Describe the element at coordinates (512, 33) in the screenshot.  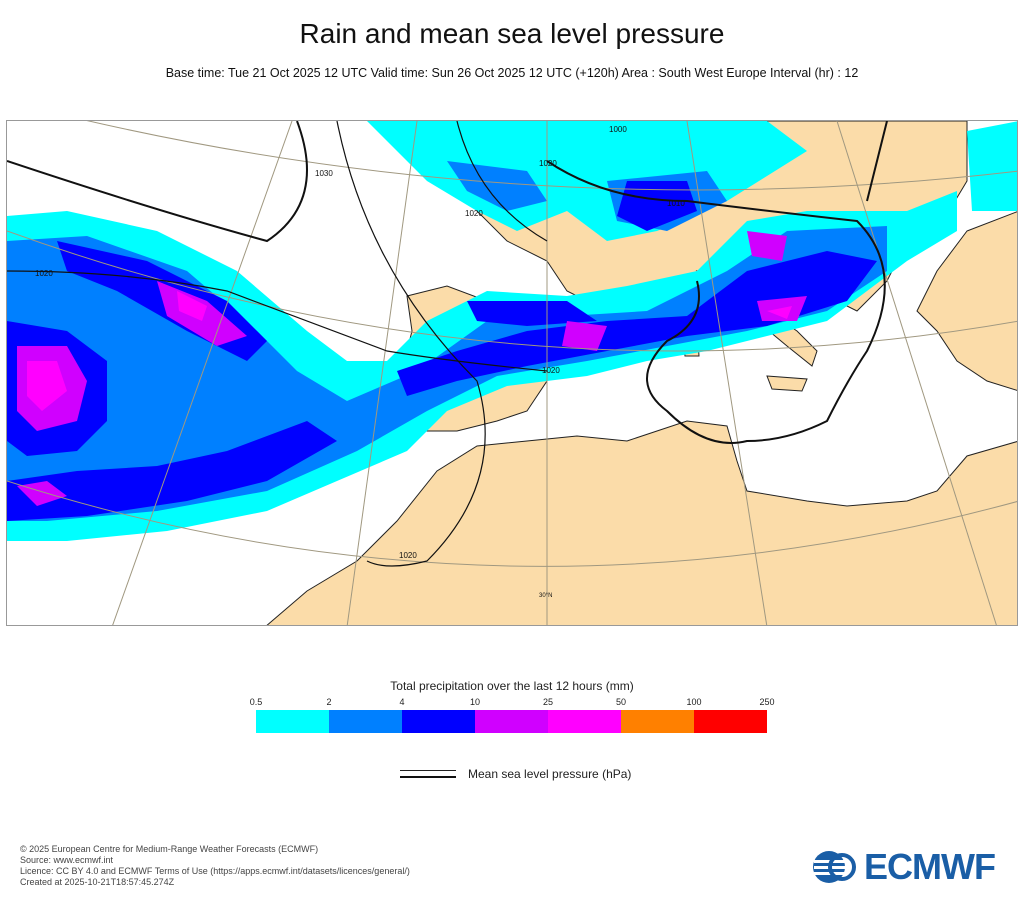
I see `chart-title: Rain and mean sea level pressure` at that location.